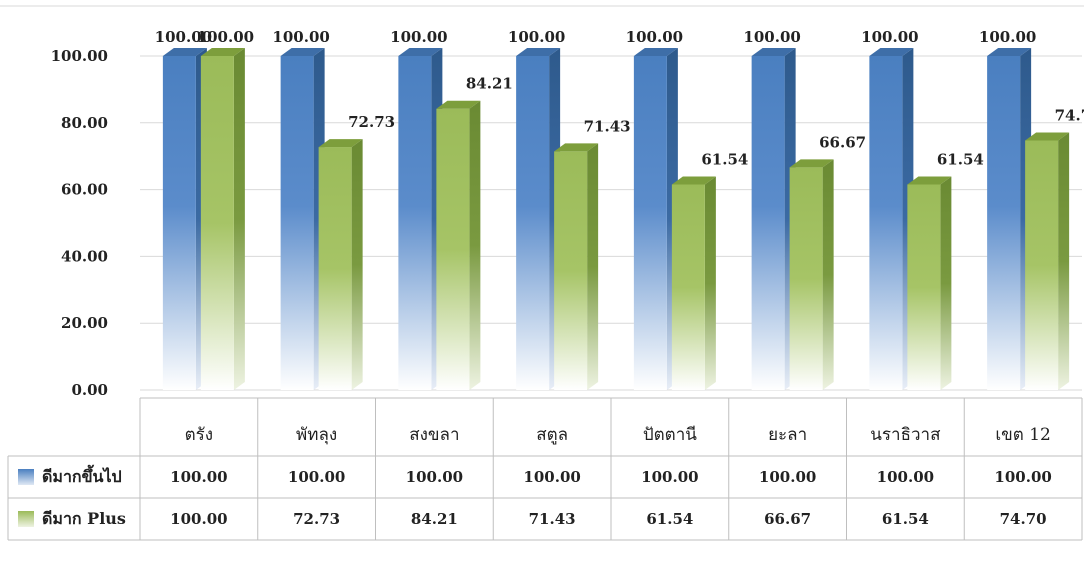 The image size is (1084, 565). What do you see at coordinates (552, 519) in the screenshot?
I see `table-value: 71.43` at bounding box center [552, 519].